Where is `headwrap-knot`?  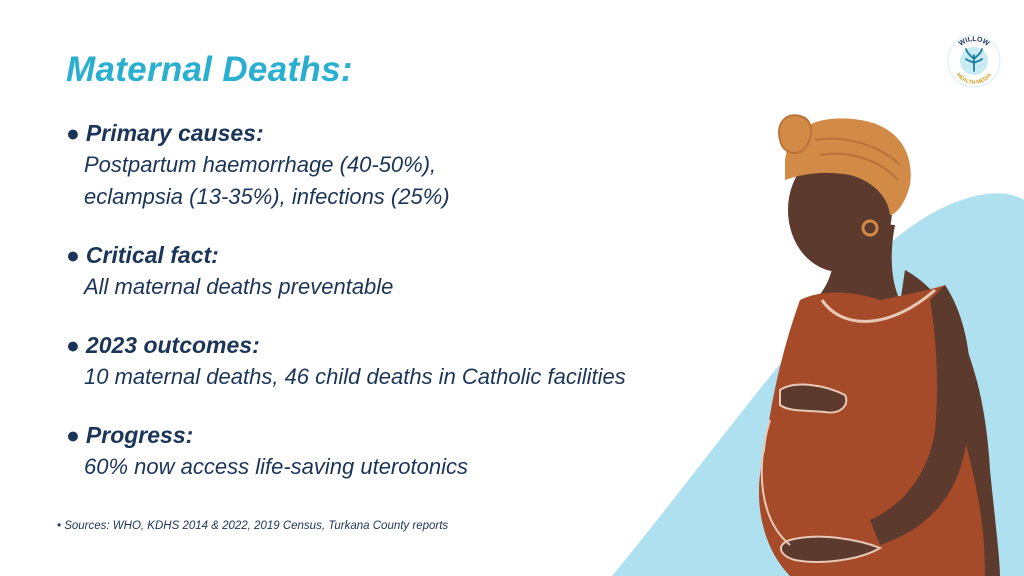 headwrap-knot is located at coordinates (795, 134).